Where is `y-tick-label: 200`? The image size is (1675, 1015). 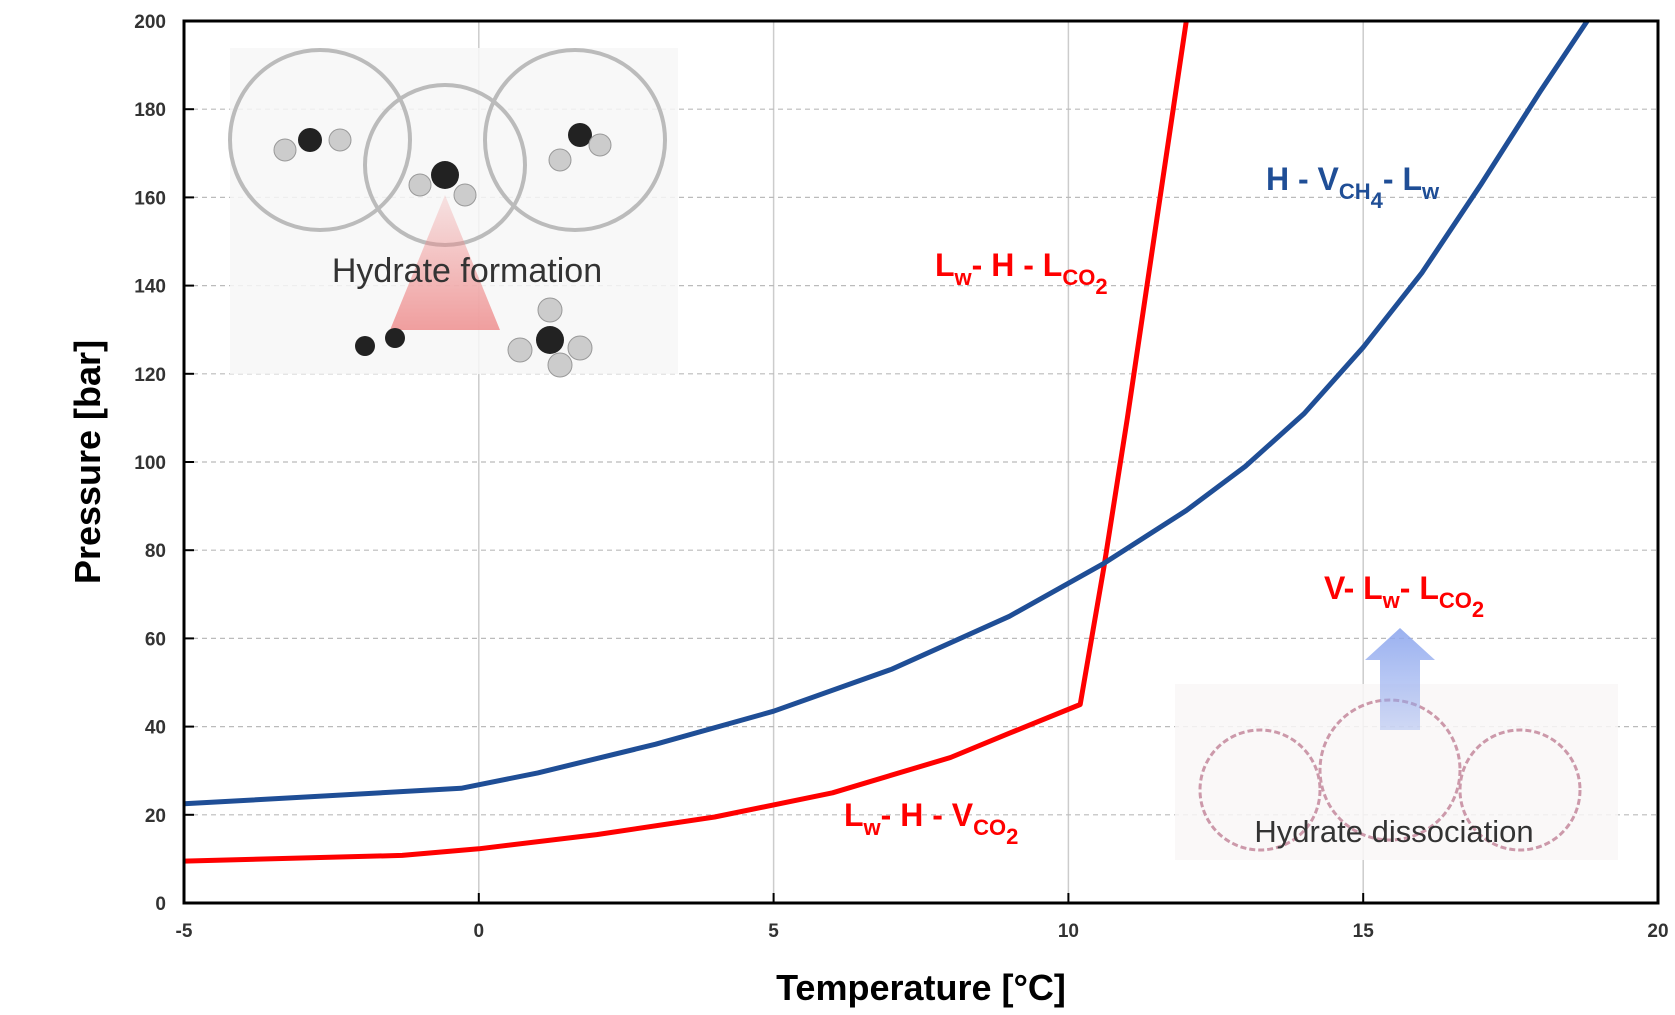
y-tick-label: 200 is located at coordinates (150, 22).